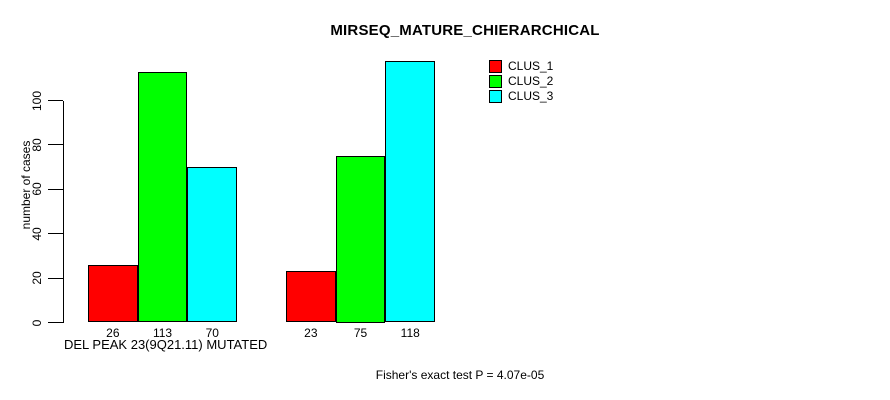  I want to click on legend-label: CLUS_1, so click(531, 66).